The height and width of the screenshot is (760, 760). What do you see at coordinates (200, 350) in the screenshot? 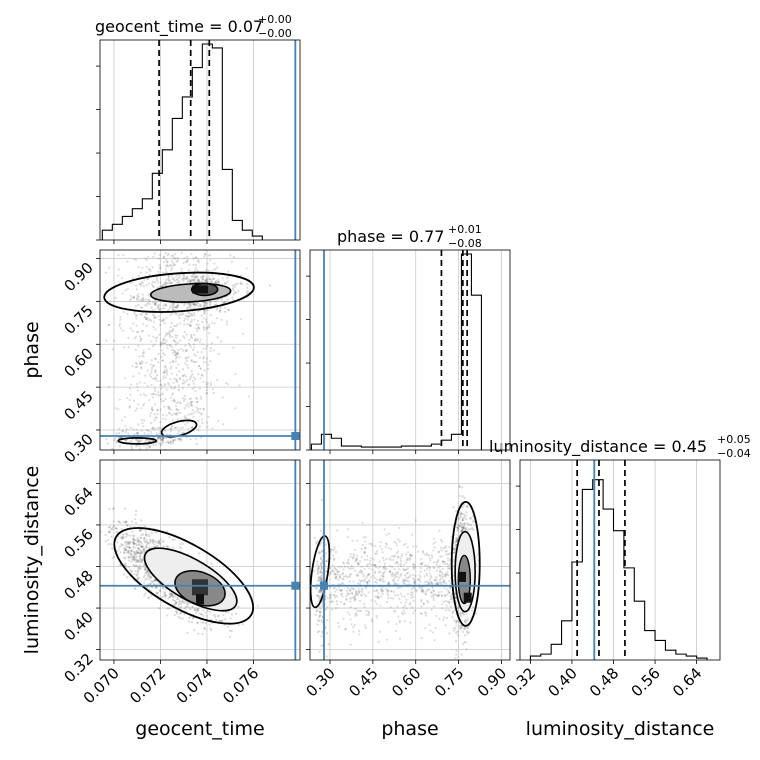
I see `panel-content` at bounding box center [200, 350].